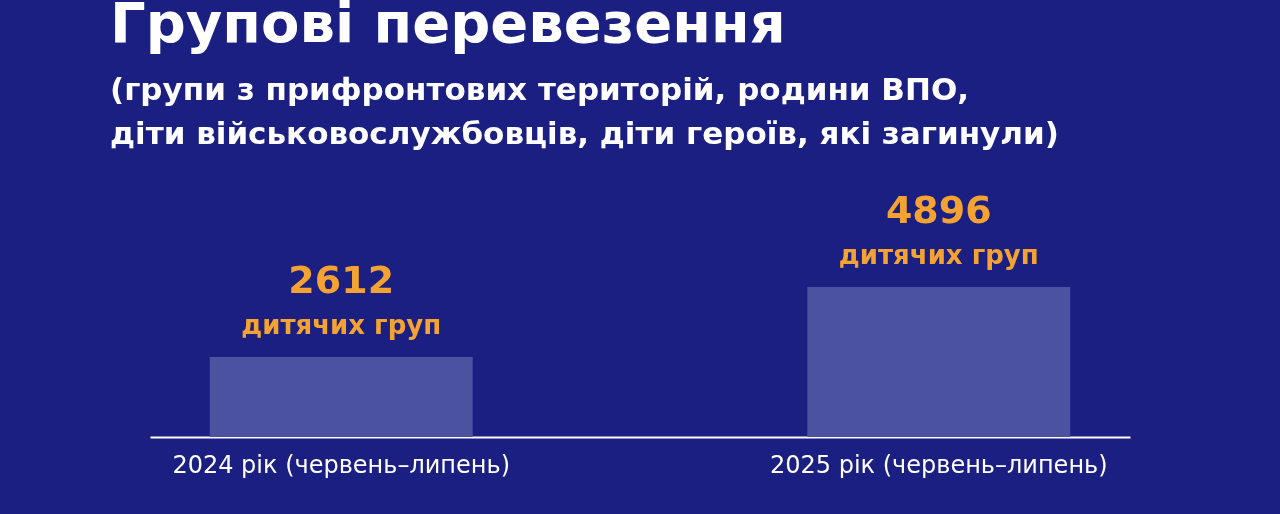 This screenshot has width=1280, height=514. I want to click on data-label: 4896, so click(938, 210).